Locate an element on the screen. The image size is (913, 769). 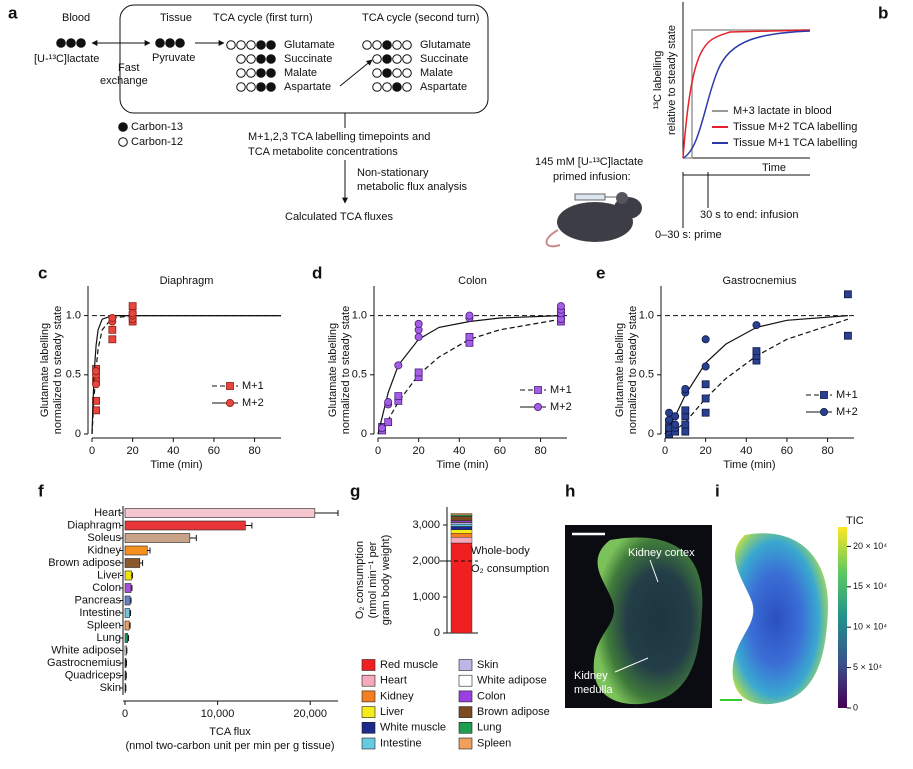
diagram-label: Fast is located at coordinates (128, 68).